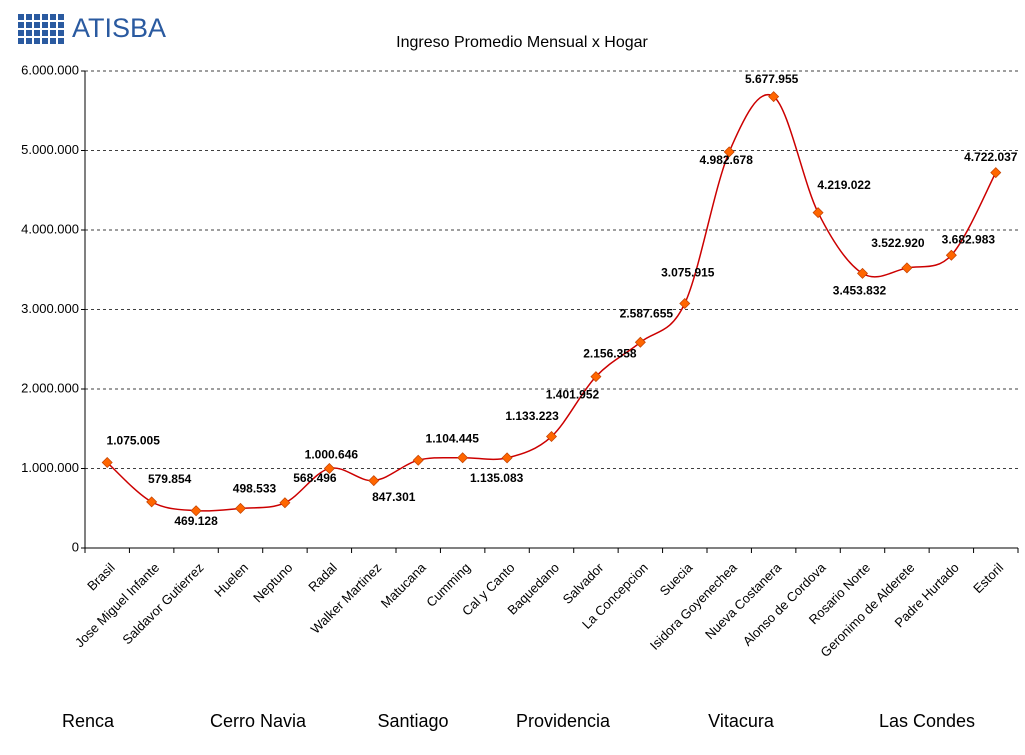  Describe the element at coordinates (41, 29) in the screenshot. I see `logo-icon` at that location.